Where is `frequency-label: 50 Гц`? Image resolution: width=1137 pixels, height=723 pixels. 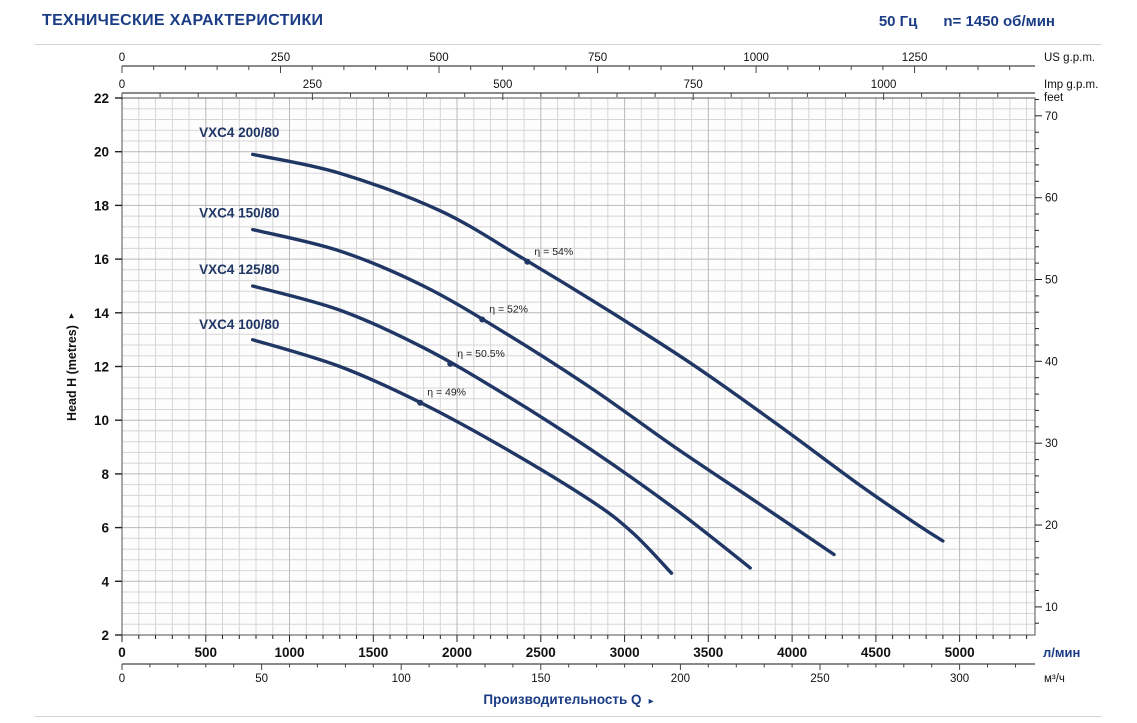 frequency-label: 50 Гц is located at coordinates (898, 21).